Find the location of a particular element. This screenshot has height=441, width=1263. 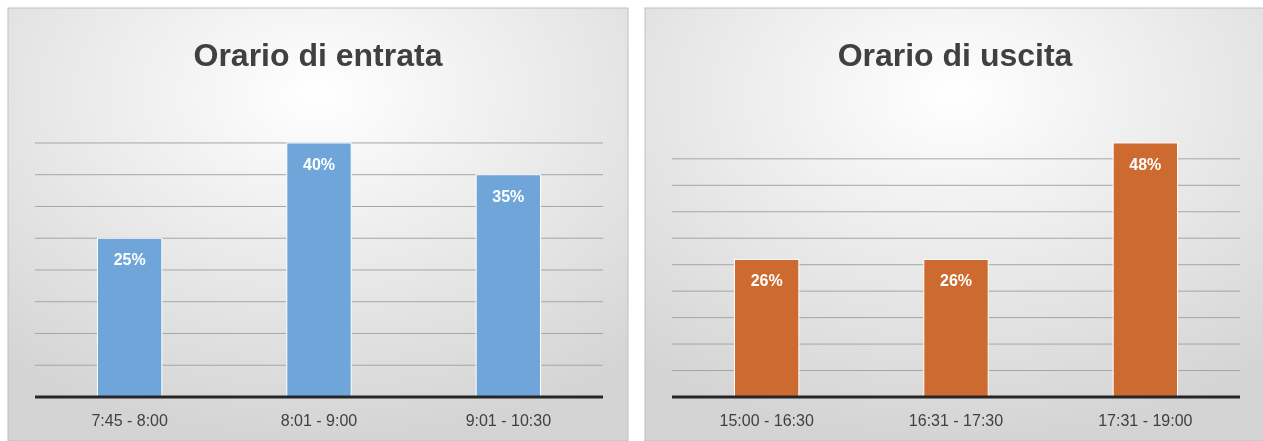

chart-title: Orario di uscita is located at coordinates (955, 55).